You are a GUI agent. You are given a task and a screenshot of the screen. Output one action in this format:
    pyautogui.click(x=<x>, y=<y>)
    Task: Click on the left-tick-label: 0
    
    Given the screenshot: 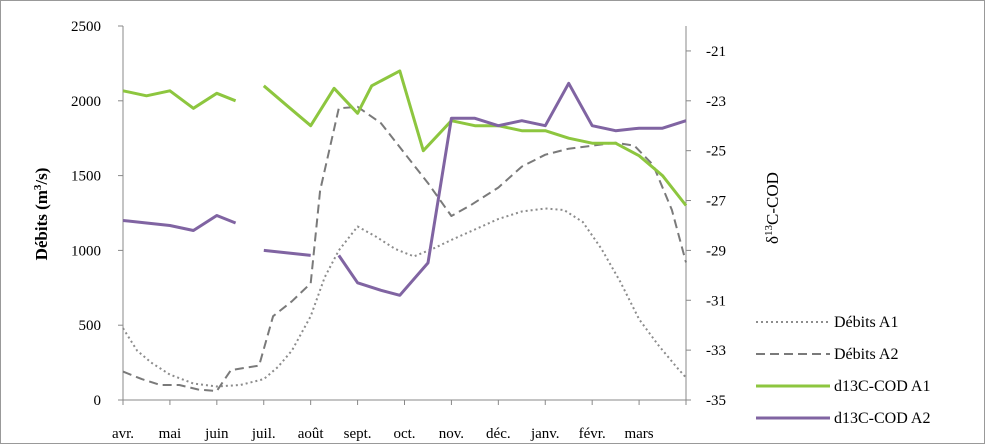 What is the action you would take?
    pyautogui.click(x=98, y=401)
    